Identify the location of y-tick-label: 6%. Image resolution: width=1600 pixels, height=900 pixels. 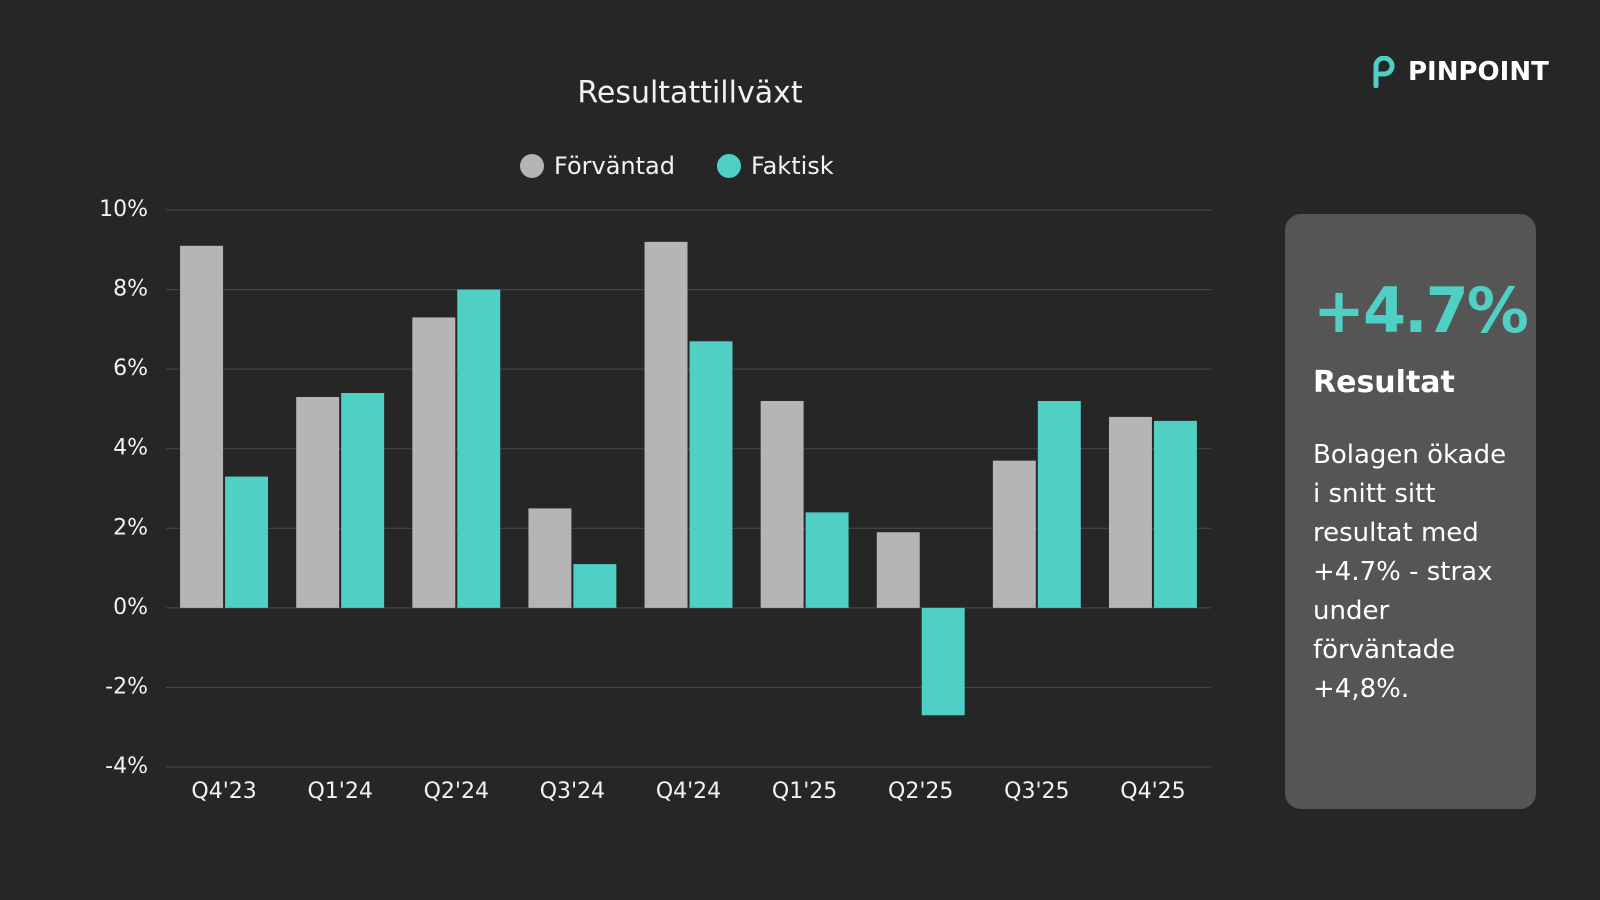
(130, 368).